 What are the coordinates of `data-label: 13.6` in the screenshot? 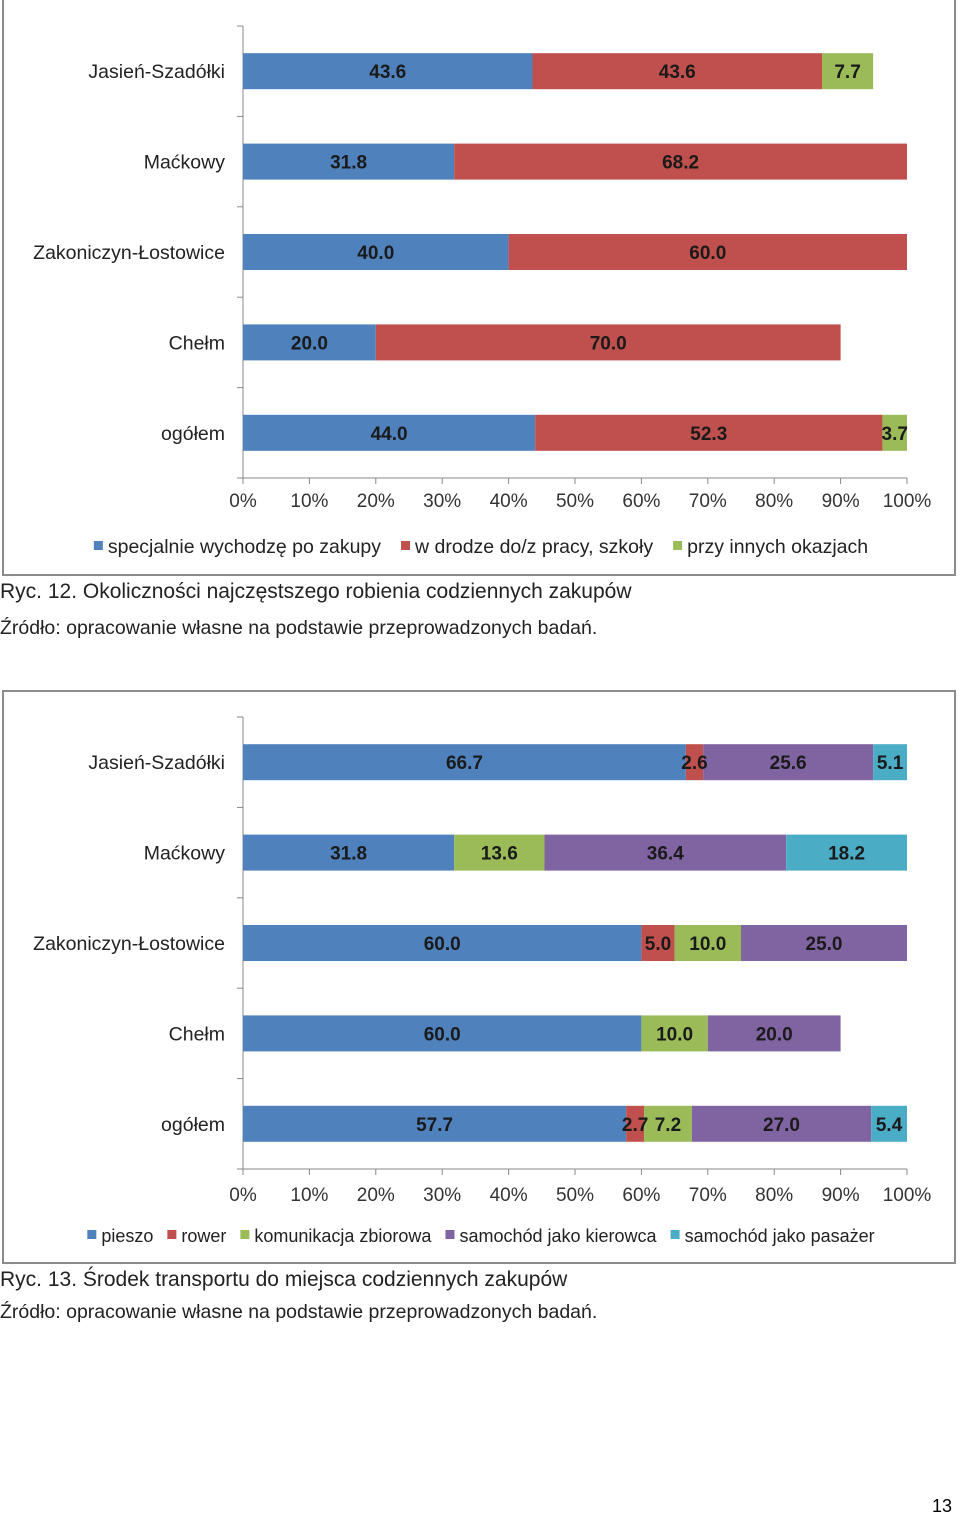 It's located at (499, 854).